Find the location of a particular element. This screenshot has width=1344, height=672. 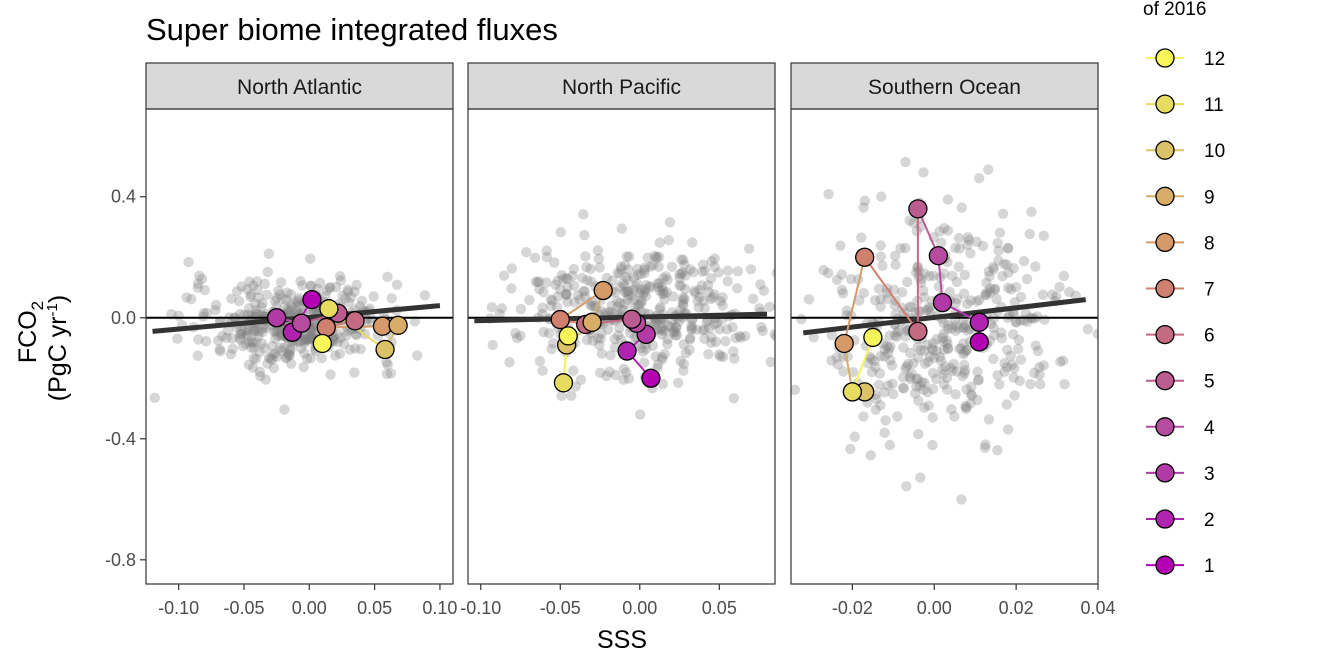

chart-title: Super biome integrated fluxes is located at coordinates (352, 29).